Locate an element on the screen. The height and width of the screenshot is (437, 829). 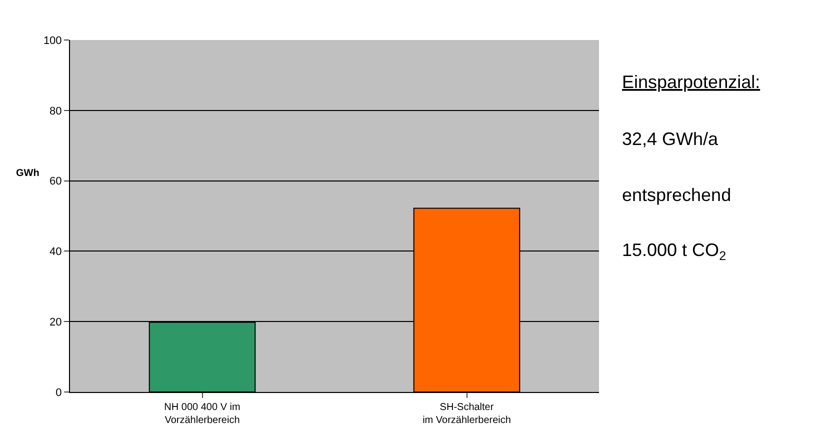
y-tick-label: 80 is located at coordinates (56, 111).